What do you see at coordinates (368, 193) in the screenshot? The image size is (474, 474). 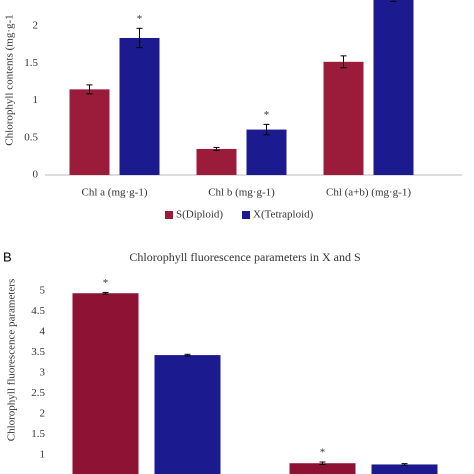 I see `x-tick-label: Chl (a+b) (mg·g-1)` at bounding box center [368, 193].